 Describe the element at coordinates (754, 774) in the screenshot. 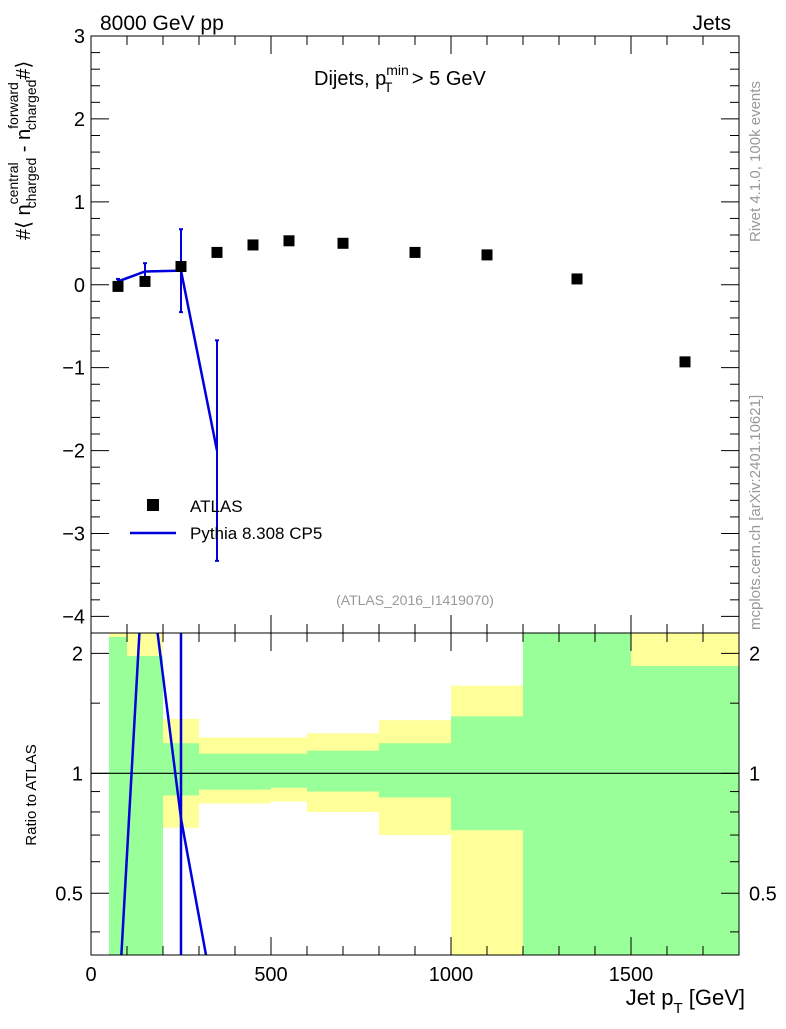

I see `ratio-ytick-label-right: 1` at that location.